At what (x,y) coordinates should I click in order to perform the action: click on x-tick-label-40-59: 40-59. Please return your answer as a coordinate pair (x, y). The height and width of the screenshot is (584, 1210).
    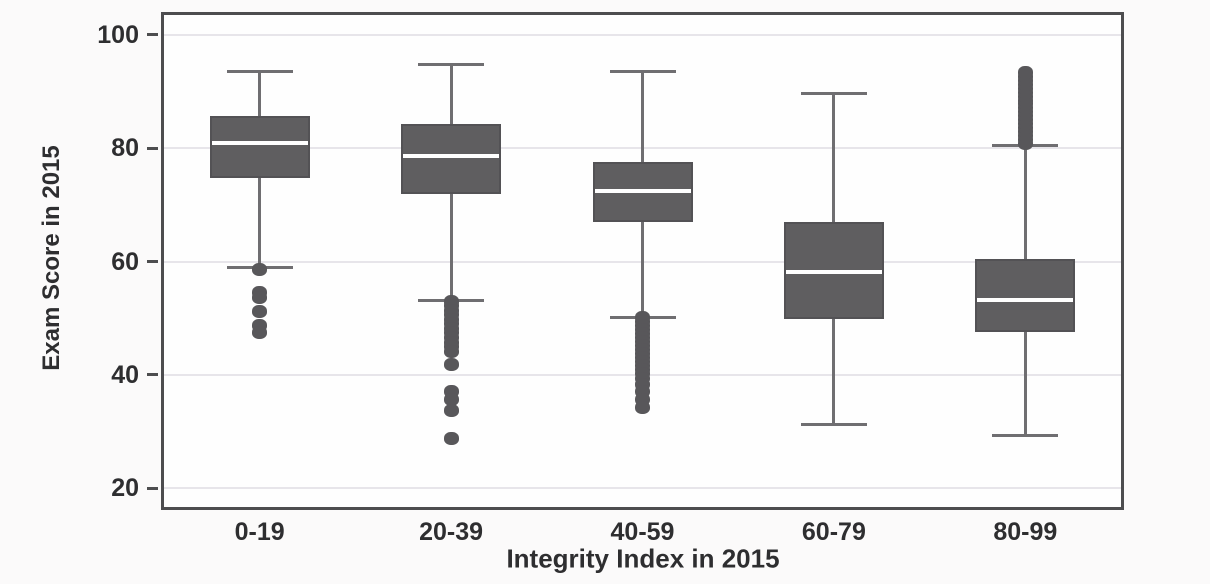
    Looking at the image, I should click on (642, 532).